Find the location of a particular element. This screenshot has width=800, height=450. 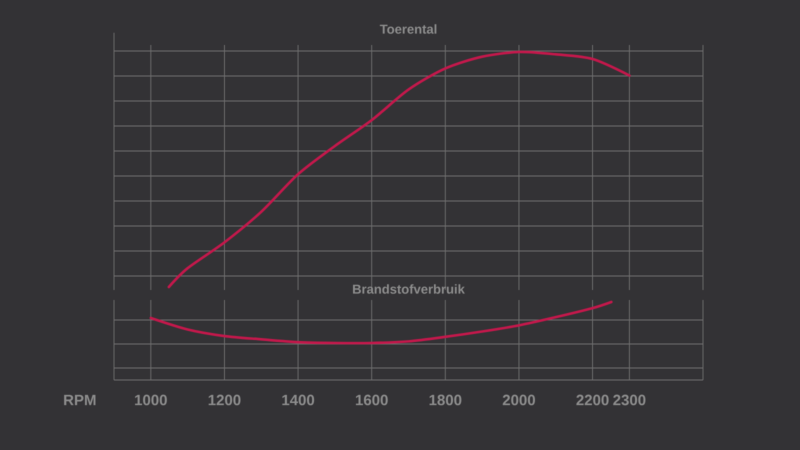

x-tick-label: 1400 is located at coordinates (298, 400).